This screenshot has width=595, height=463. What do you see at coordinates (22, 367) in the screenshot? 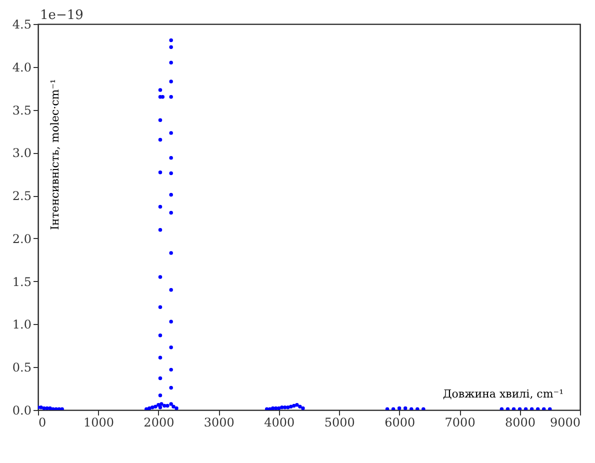
I see `y-tick-label: 0.5` at bounding box center [22, 367].